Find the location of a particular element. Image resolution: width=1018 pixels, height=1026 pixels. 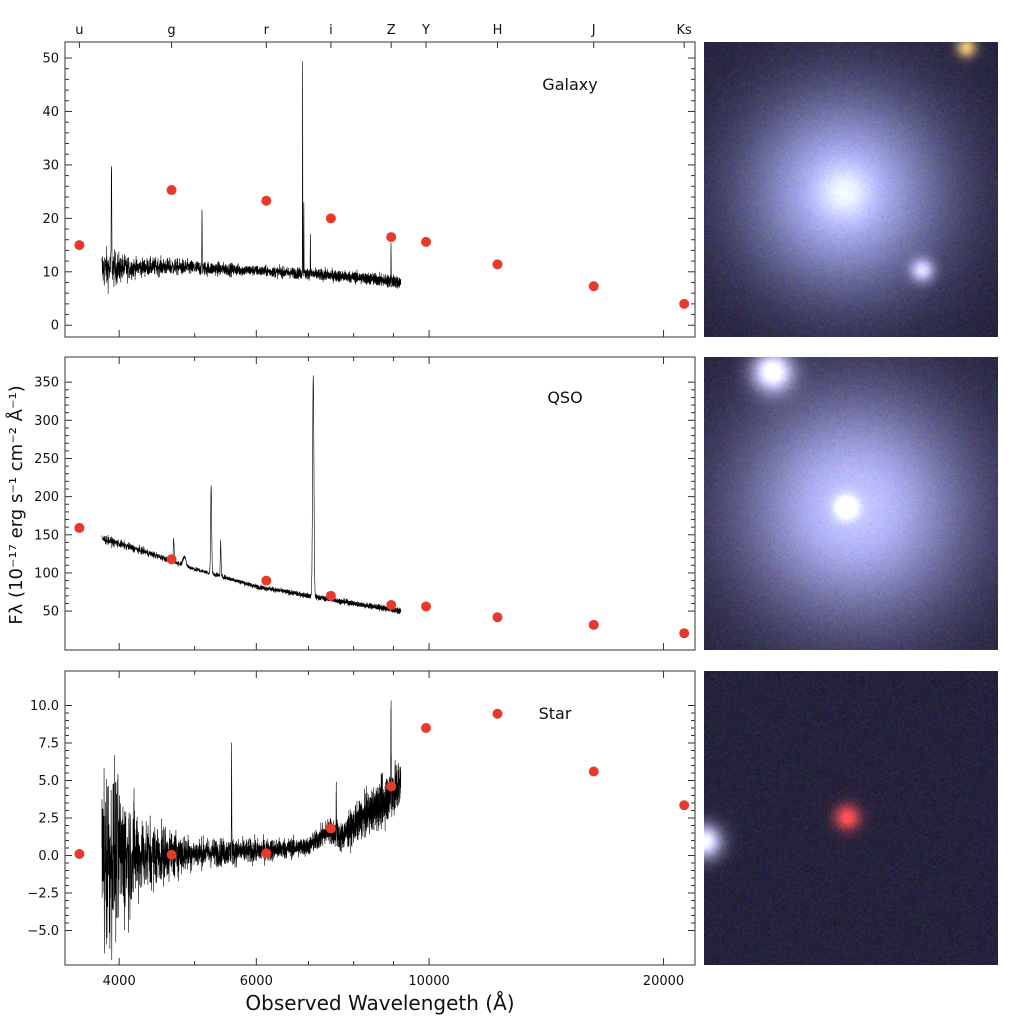

star-image is located at coordinates (851, 818).